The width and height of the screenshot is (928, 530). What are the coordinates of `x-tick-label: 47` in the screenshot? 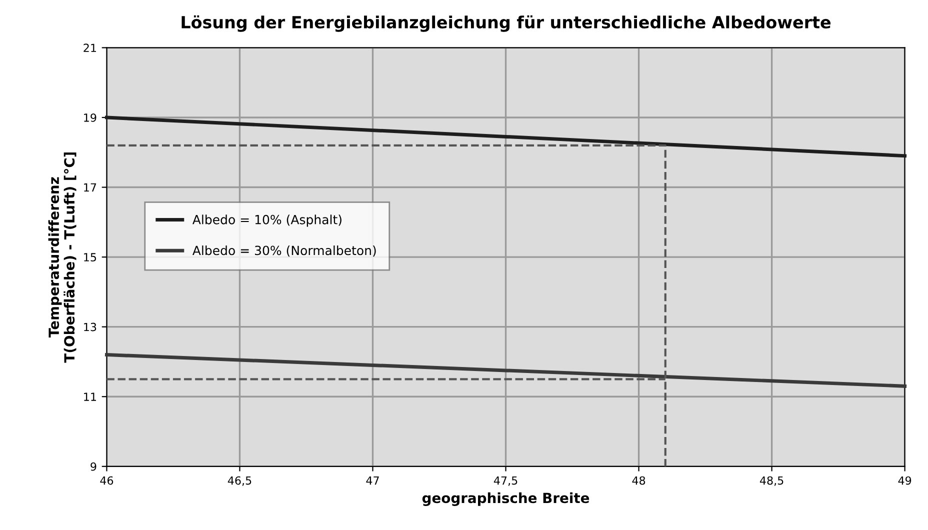 It's located at (372, 480).